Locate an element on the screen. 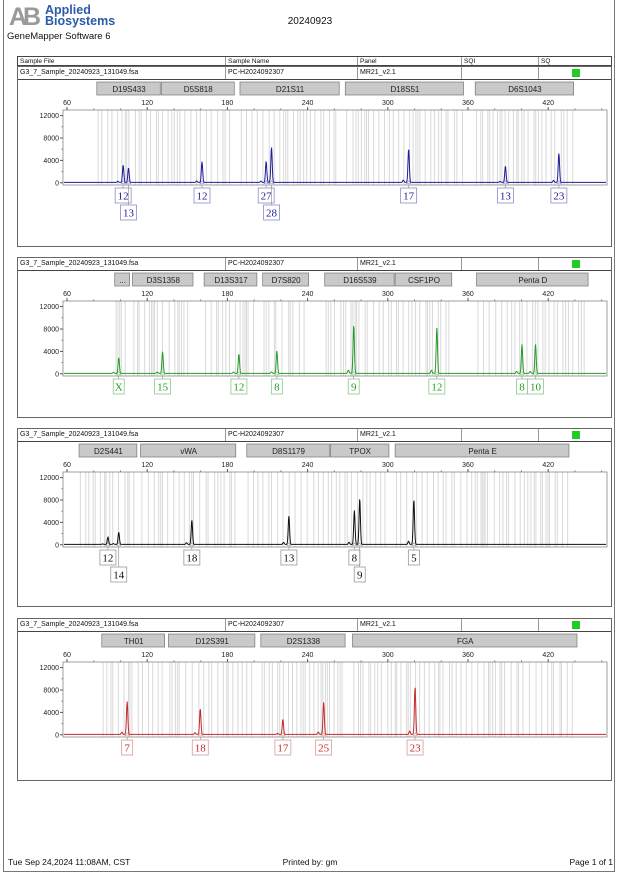 Image resolution: width=620 pixels, height=877 pixels. locus-name: D21S11 is located at coordinates (290, 89).